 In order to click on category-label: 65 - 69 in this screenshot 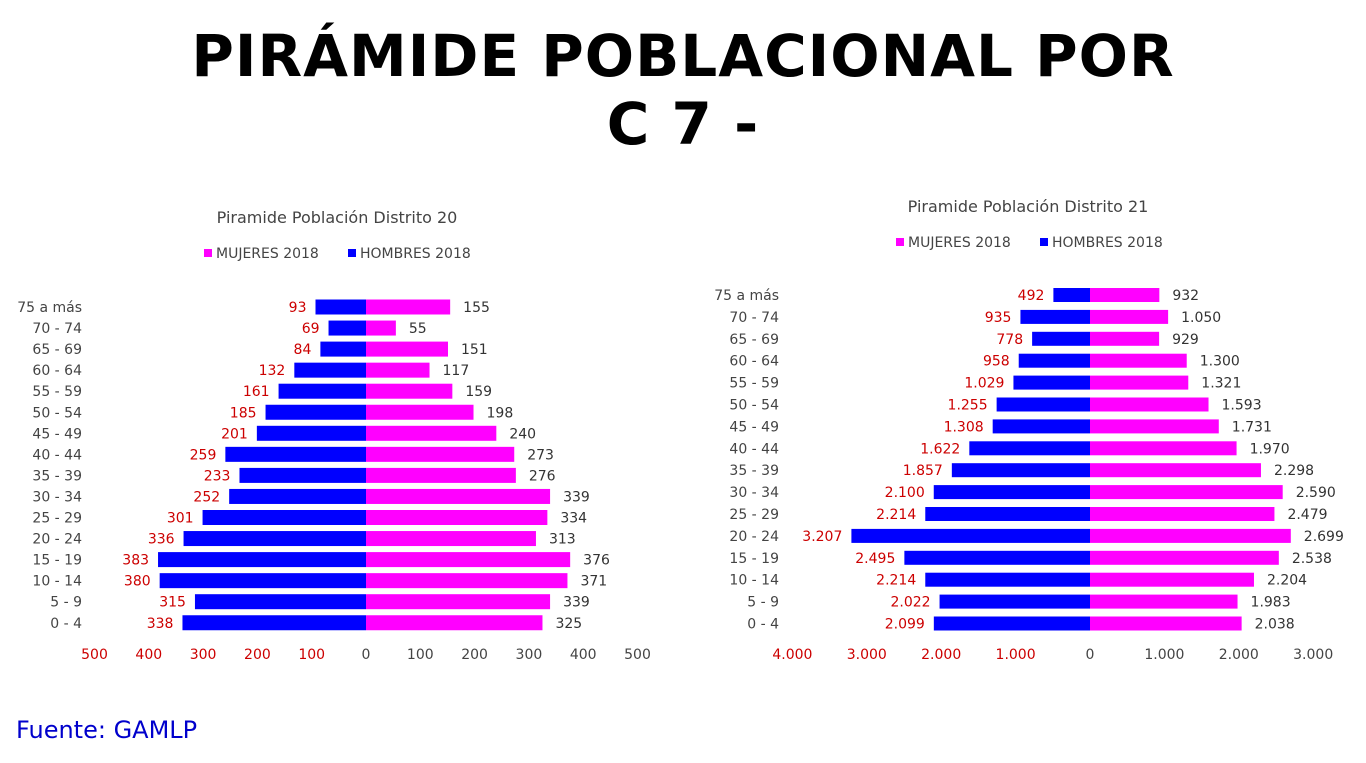, I will do `click(754, 340)`.